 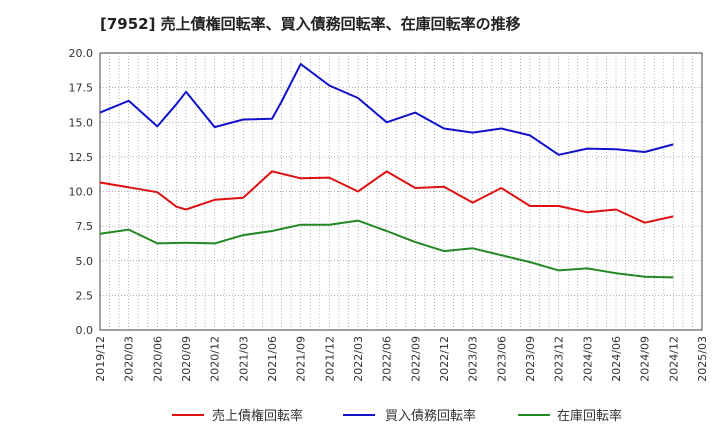 I want to click on x-tick-label: 2024/06, so click(x=616, y=359).